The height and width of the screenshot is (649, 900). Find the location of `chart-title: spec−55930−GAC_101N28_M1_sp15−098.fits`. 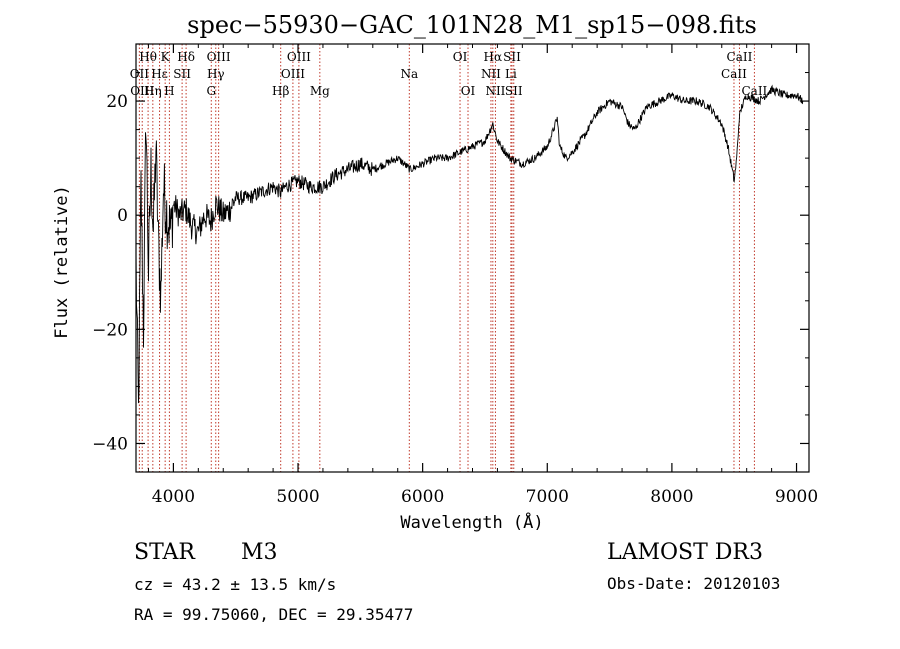

chart-title: spec−55930−GAC_101N28_M1_sp15−098.fits is located at coordinates (472, 25).